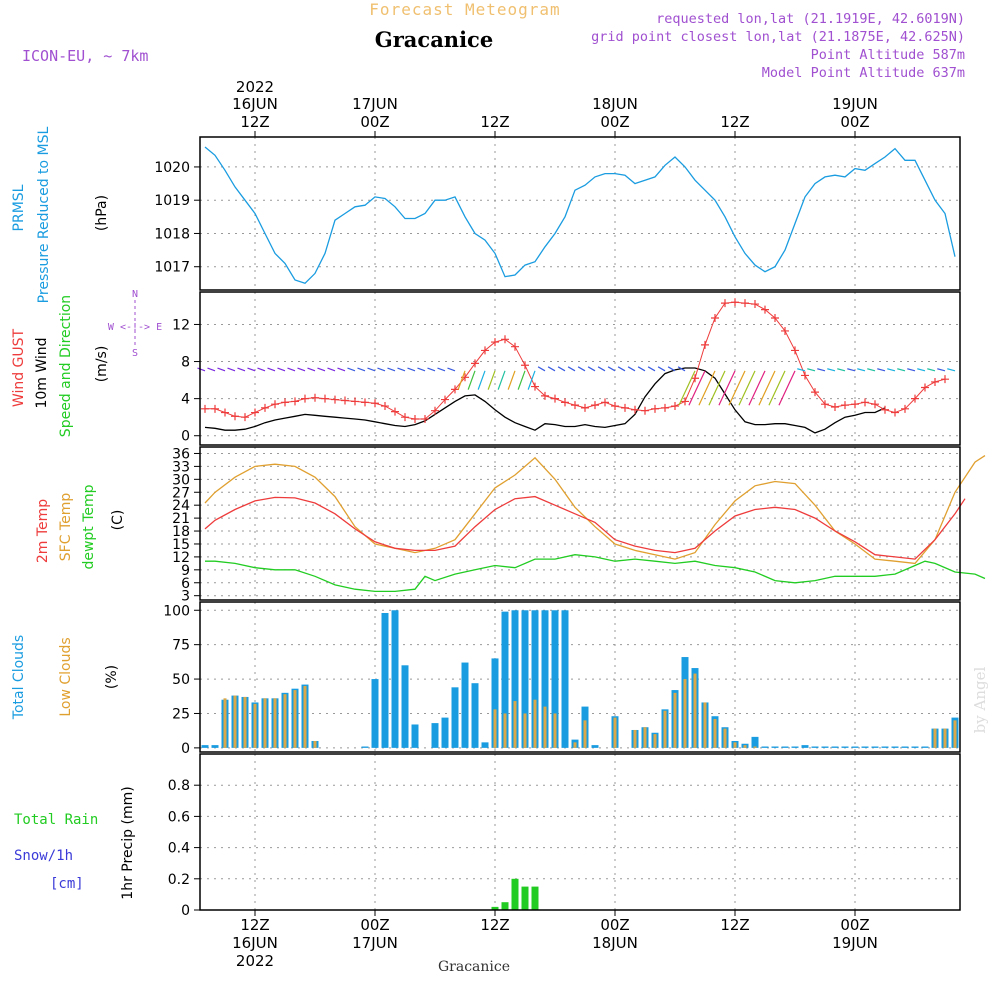 The width and height of the screenshot is (1000, 1000). I want to click on wind-unit: (m/s), so click(102, 364).